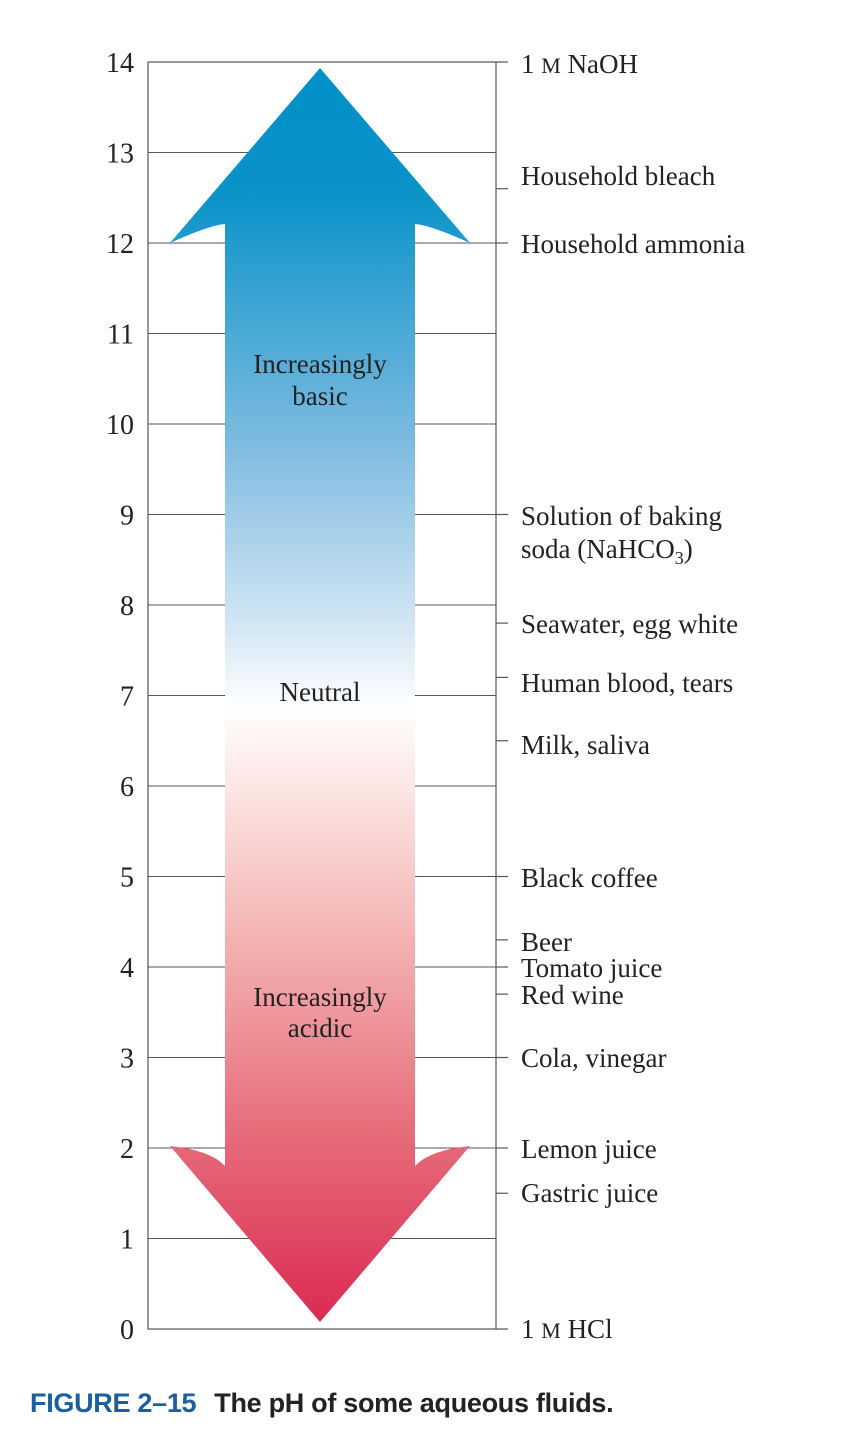 Image resolution: width=866 pixels, height=1440 pixels. I want to click on substance-label-seawater-egg-white: Seawater, egg white, so click(629, 624).